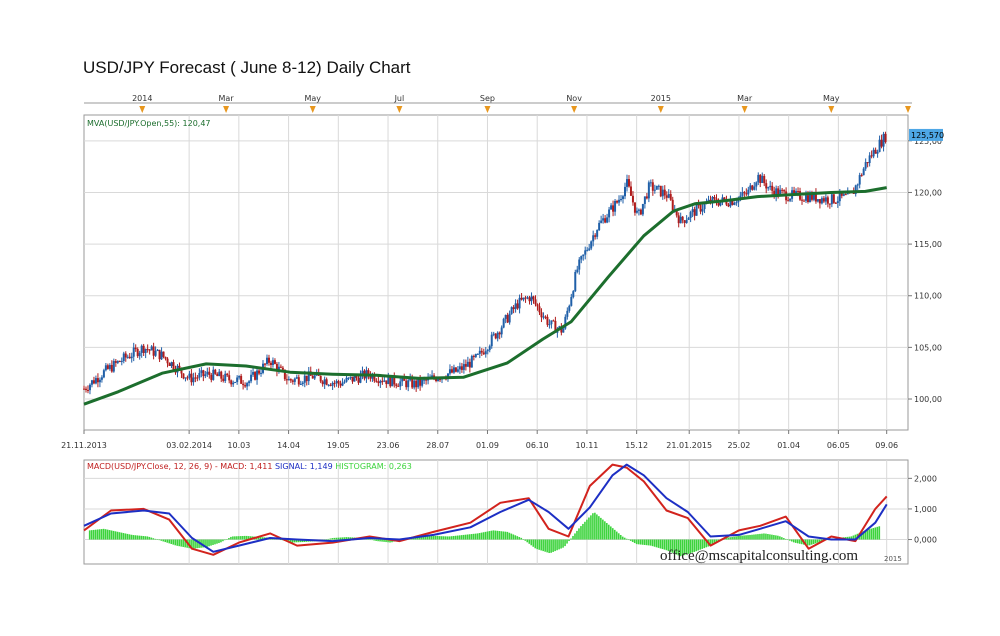 The height and width of the screenshot is (636, 1000). I want to click on x-tick-label: 25.02, so click(738, 445).